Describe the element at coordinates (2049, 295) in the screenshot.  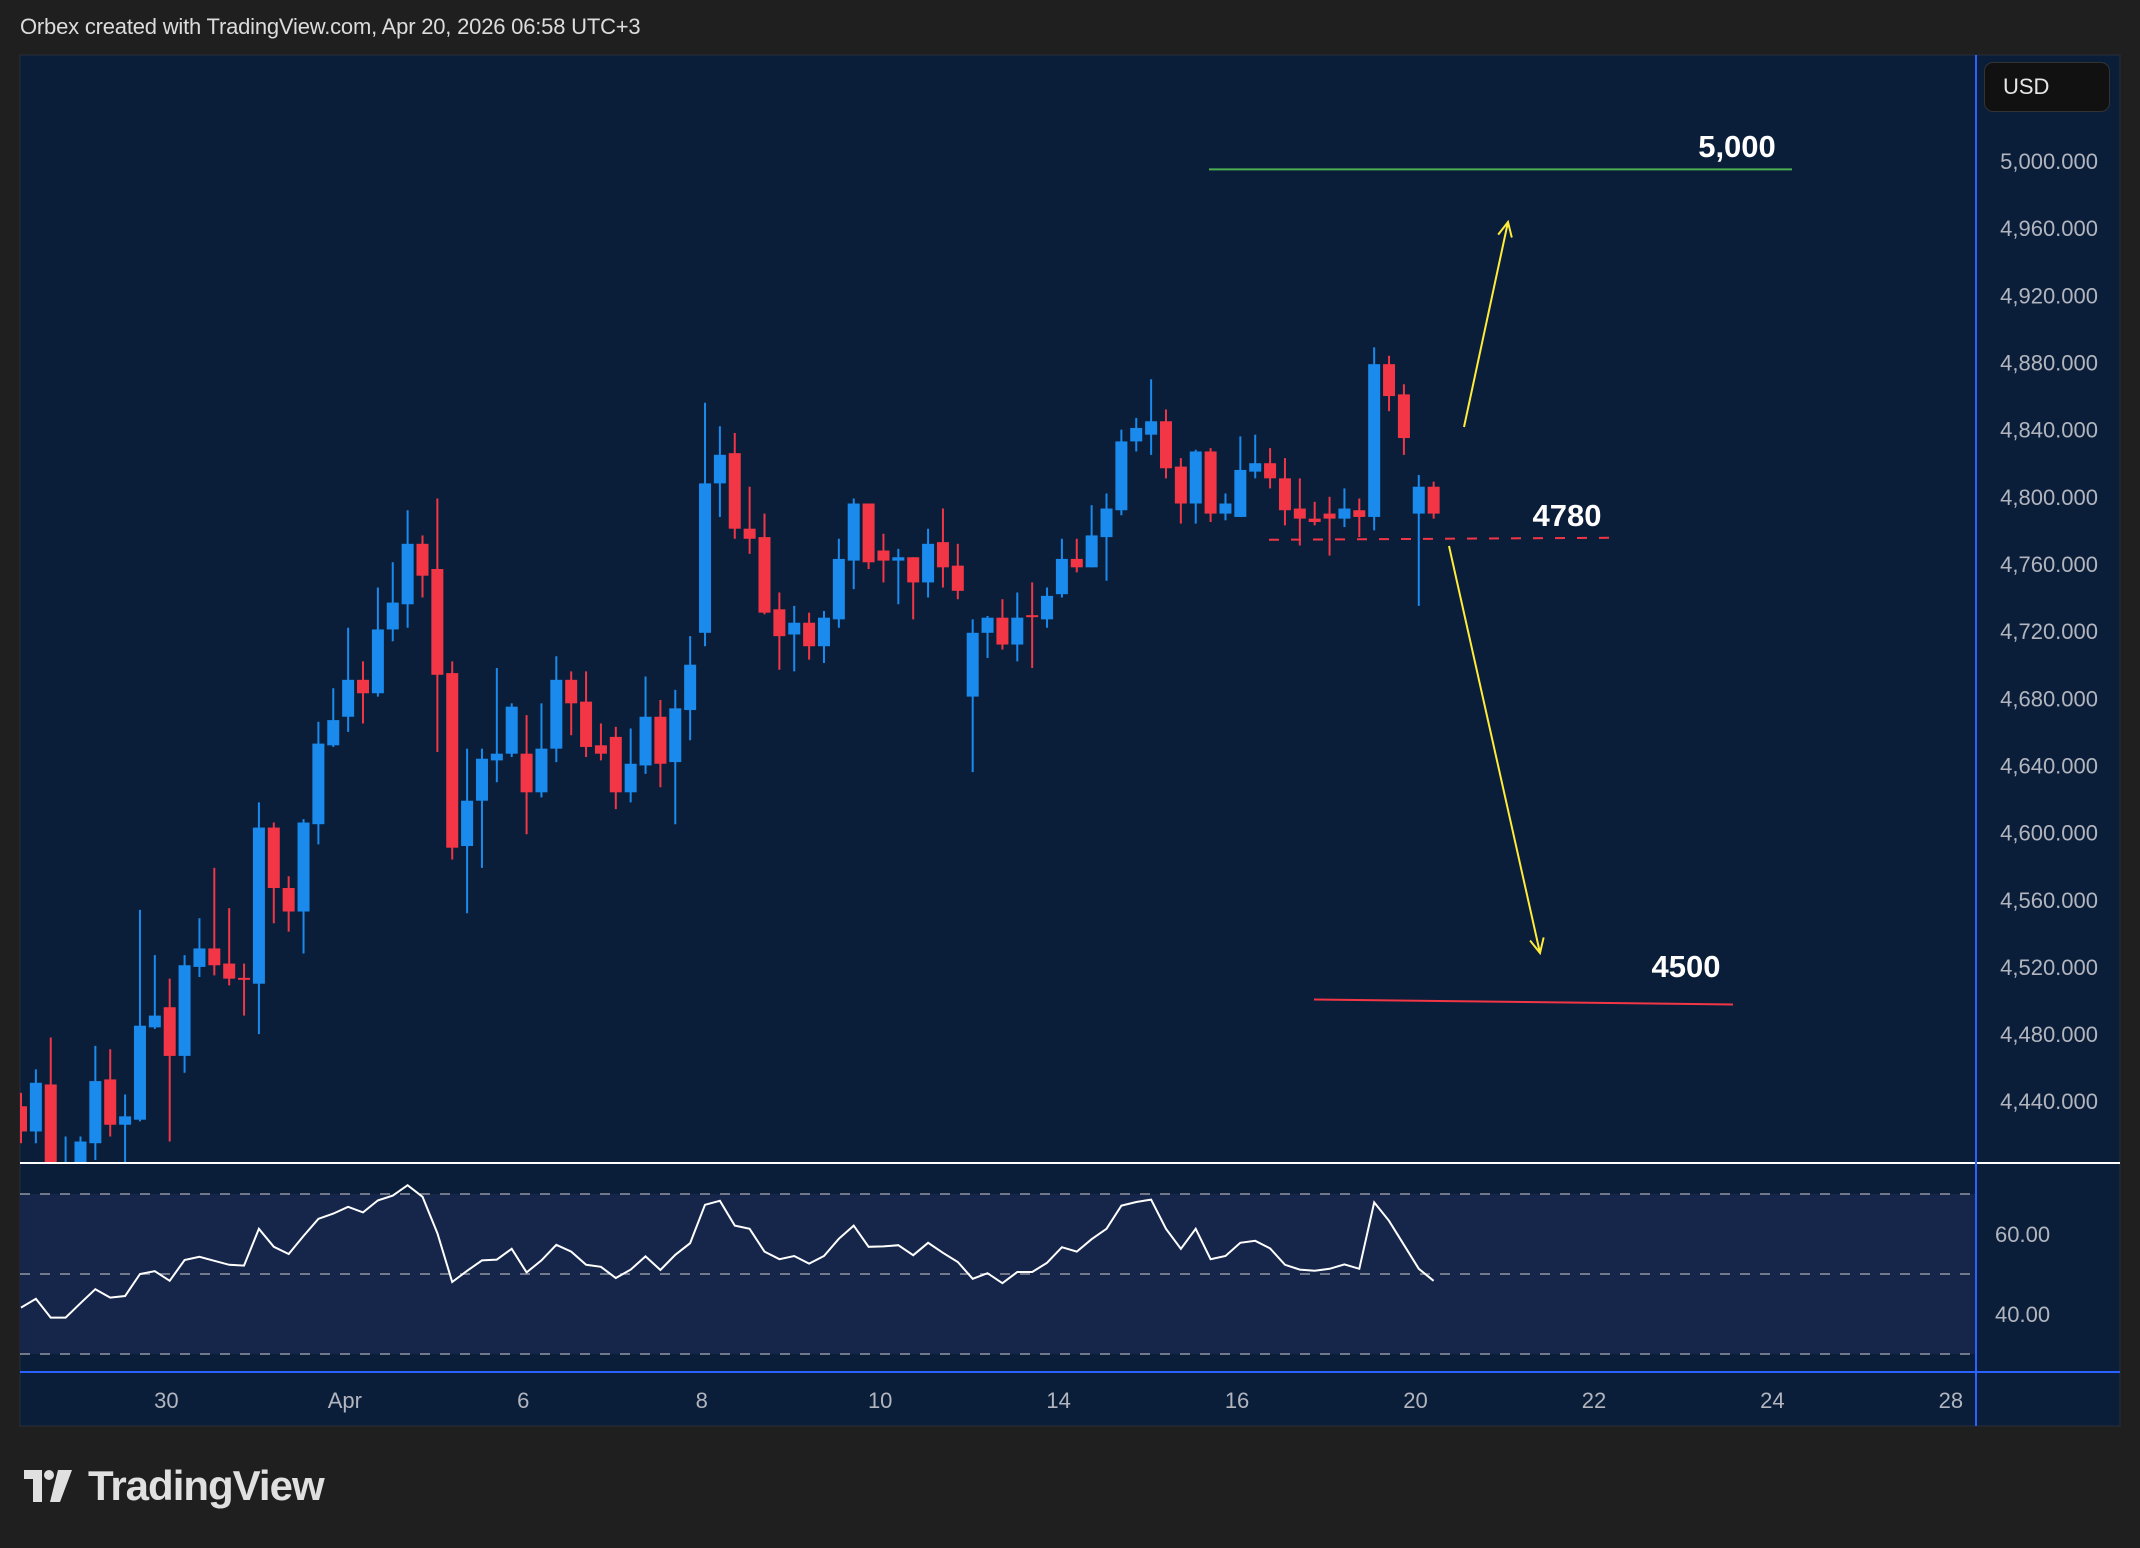
I see `price-tick-label: 4,920.000` at that location.